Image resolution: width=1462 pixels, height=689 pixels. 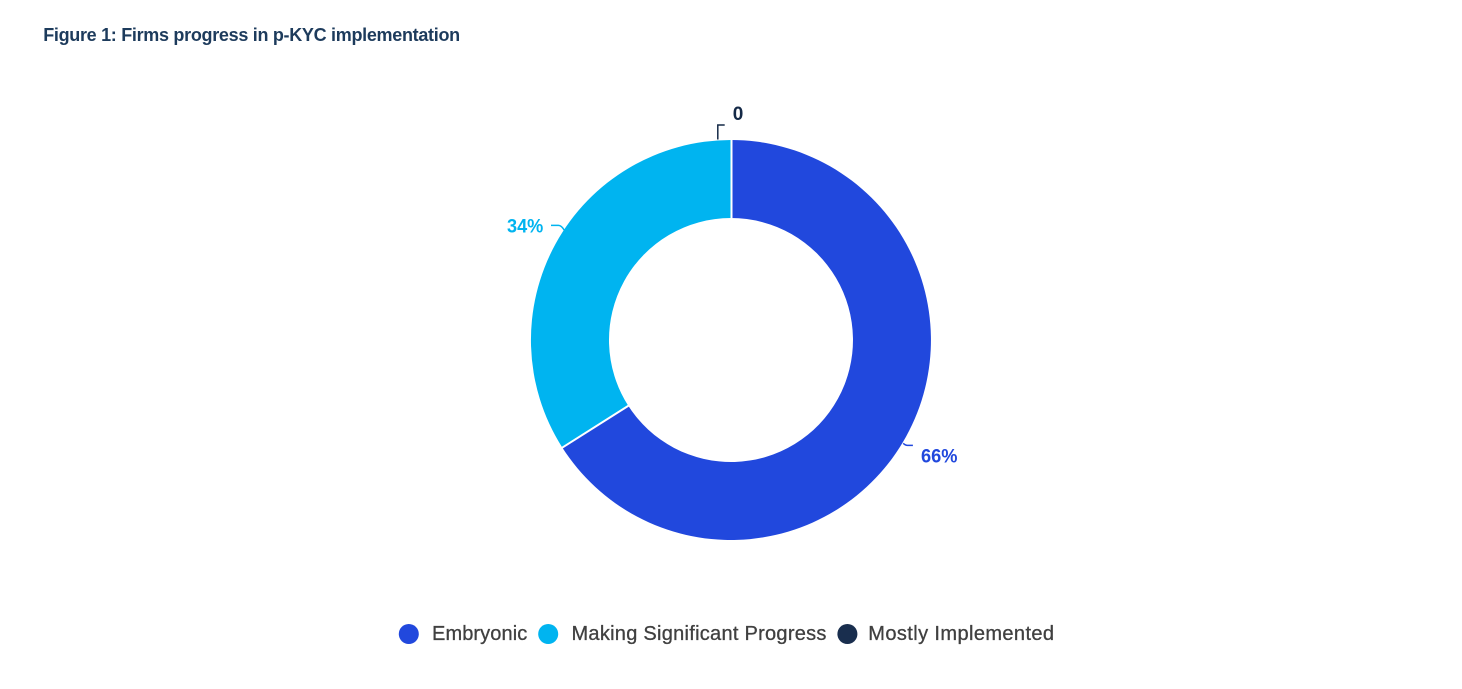 What do you see at coordinates (738, 114) in the screenshot?
I see `svg-text: 0` at bounding box center [738, 114].